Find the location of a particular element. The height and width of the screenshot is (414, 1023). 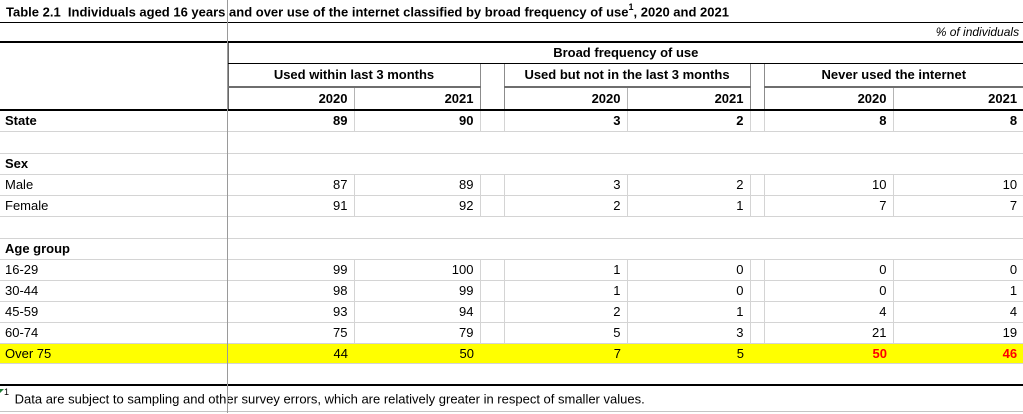

year-headers-row: 2020 2021 2020 2021 2020 2021 is located at coordinates (511, 99).